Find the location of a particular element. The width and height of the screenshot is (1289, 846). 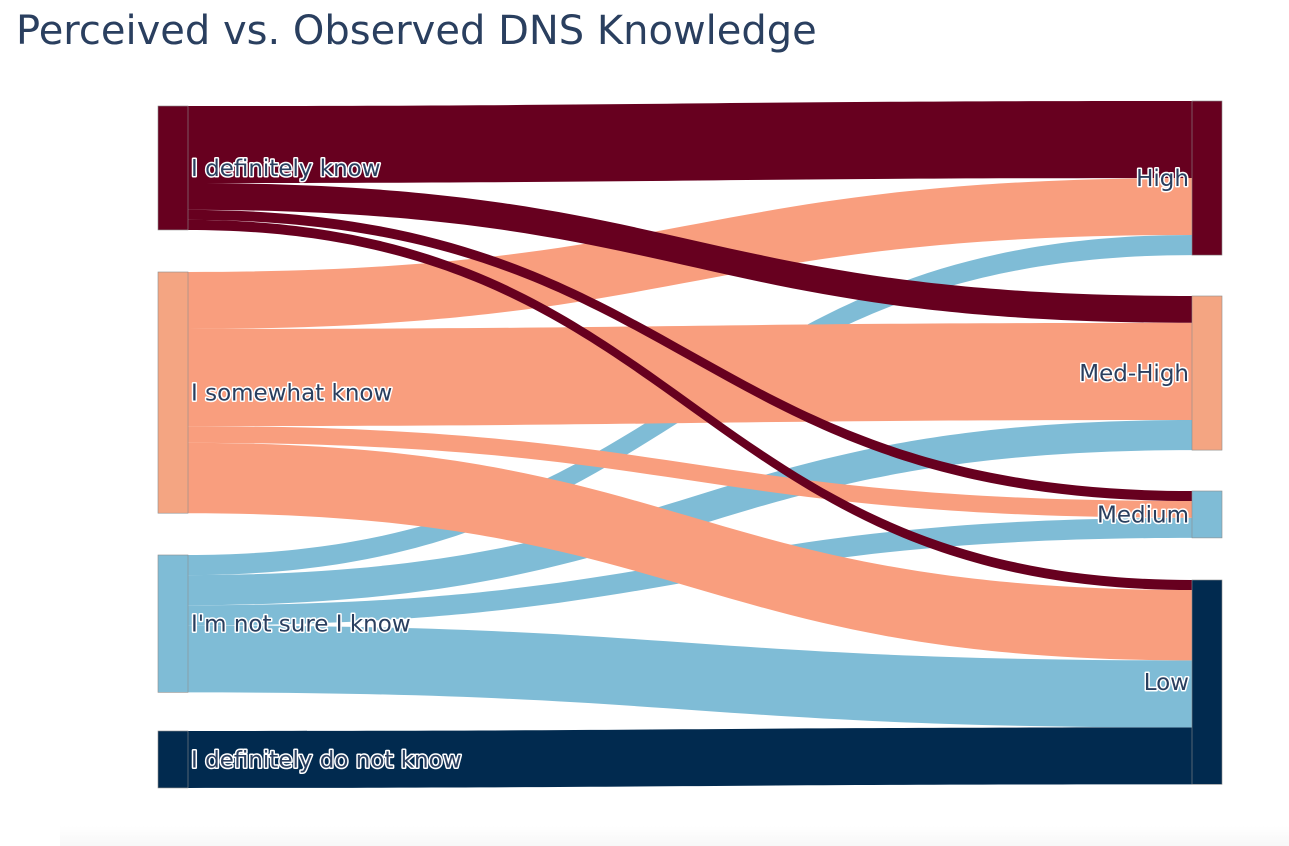

node-somewhat is located at coordinates (173, 392).